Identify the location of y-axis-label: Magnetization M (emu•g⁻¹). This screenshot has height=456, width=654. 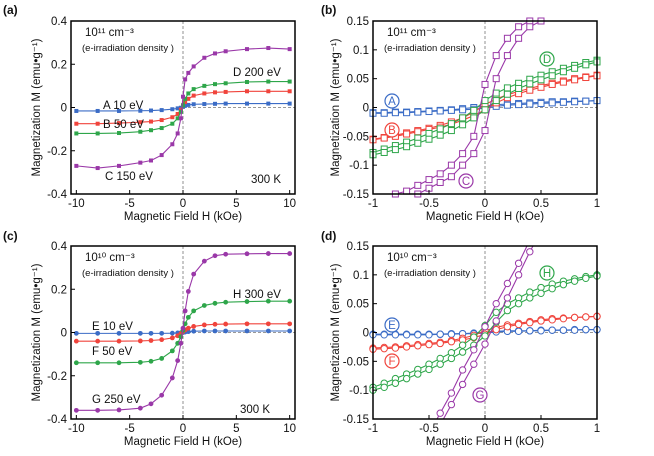
(336, 107).